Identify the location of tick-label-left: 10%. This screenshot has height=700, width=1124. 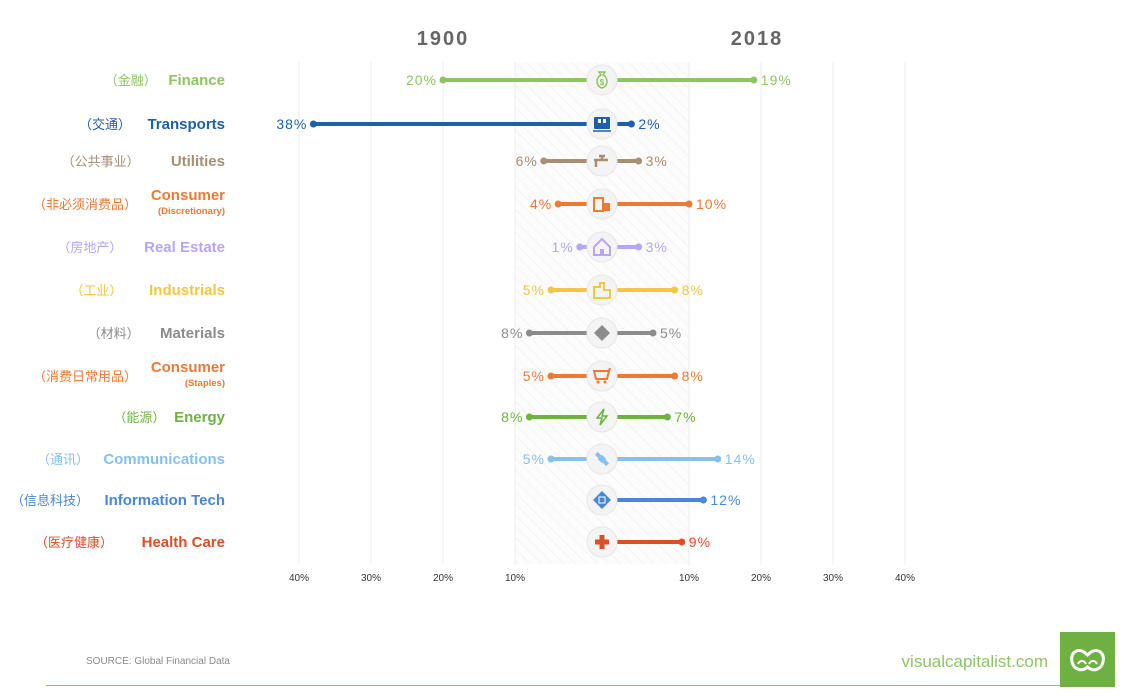
(515, 578).